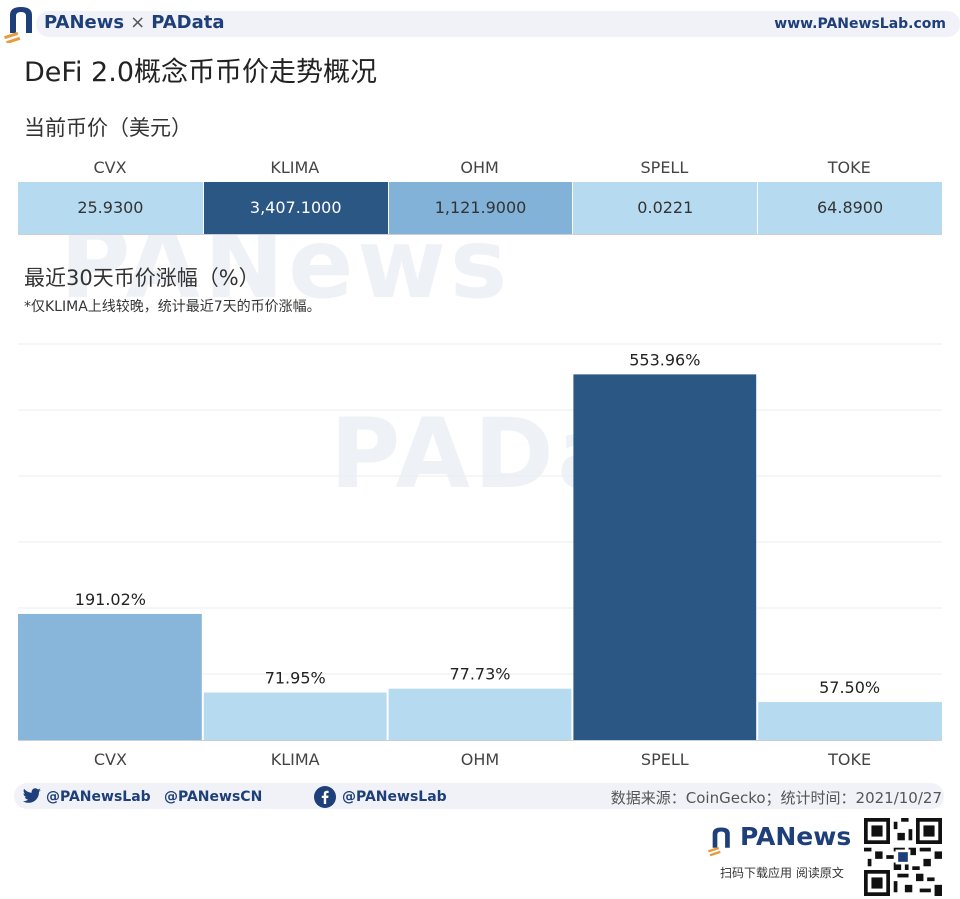 The height and width of the screenshot is (899, 960). What do you see at coordinates (479, 796) in the screenshot?
I see `footer-strip` at bounding box center [479, 796].